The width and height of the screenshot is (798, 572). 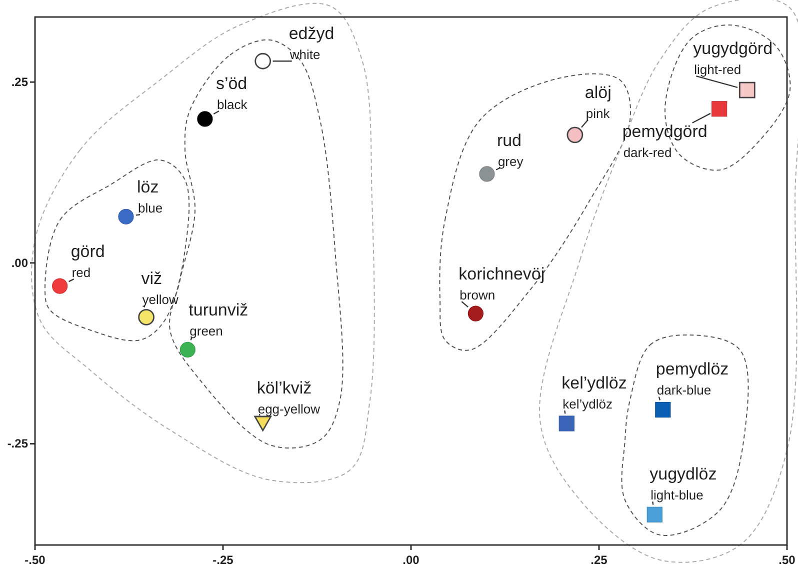 I want to click on annotation: löz, so click(x=147, y=187).